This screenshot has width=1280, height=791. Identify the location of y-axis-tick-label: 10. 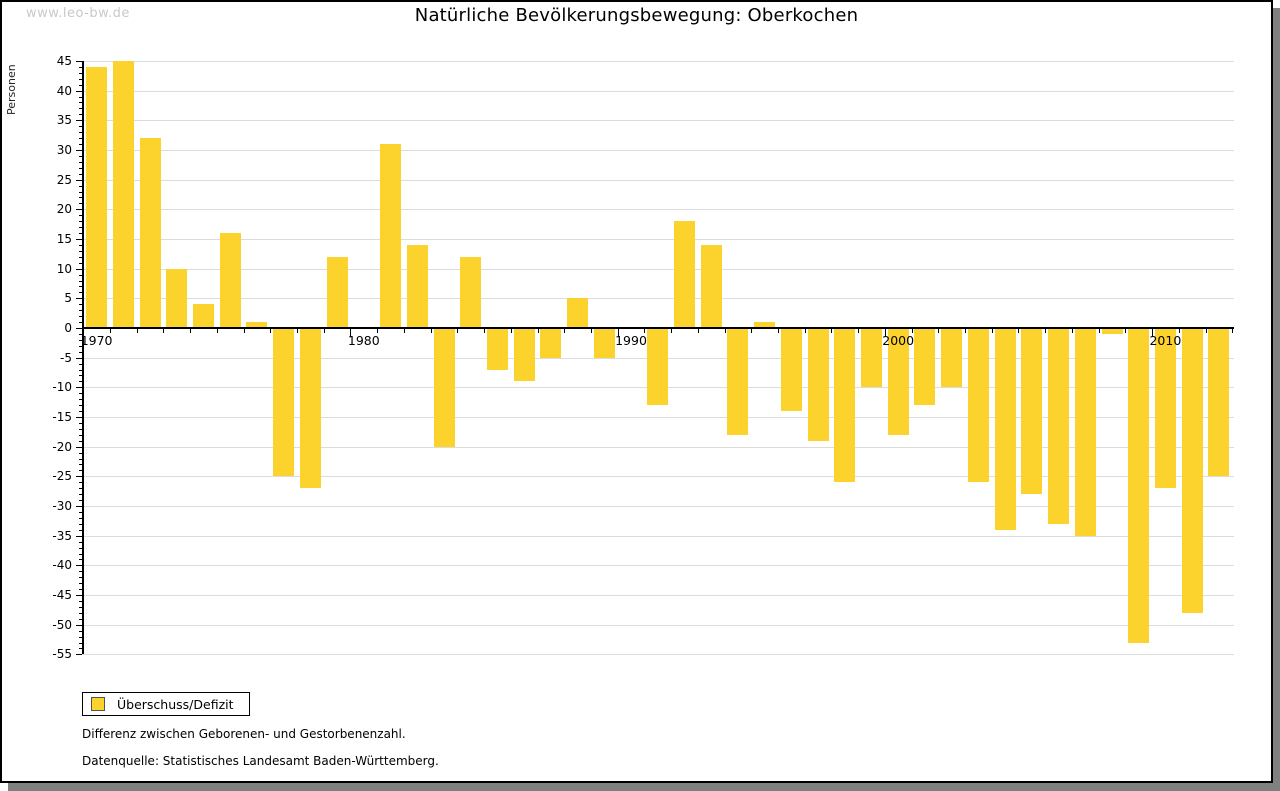
(64, 269).